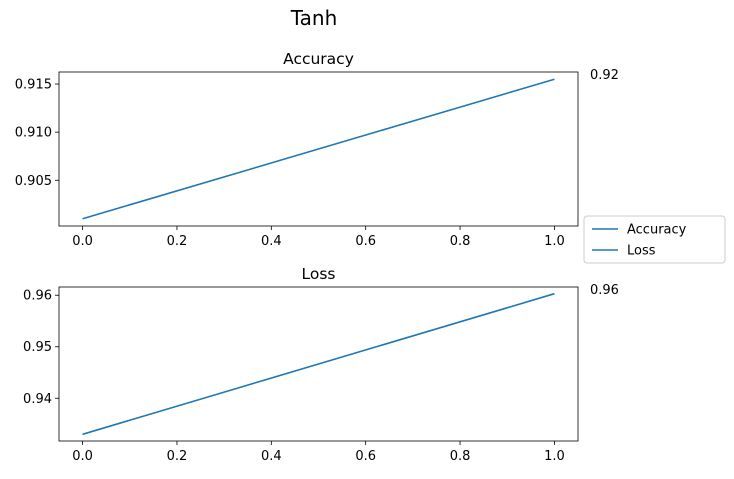 This screenshot has width=734, height=479. What do you see at coordinates (37, 347) in the screenshot?
I see `y-tick-label: 0.95` at bounding box center [37, 347].